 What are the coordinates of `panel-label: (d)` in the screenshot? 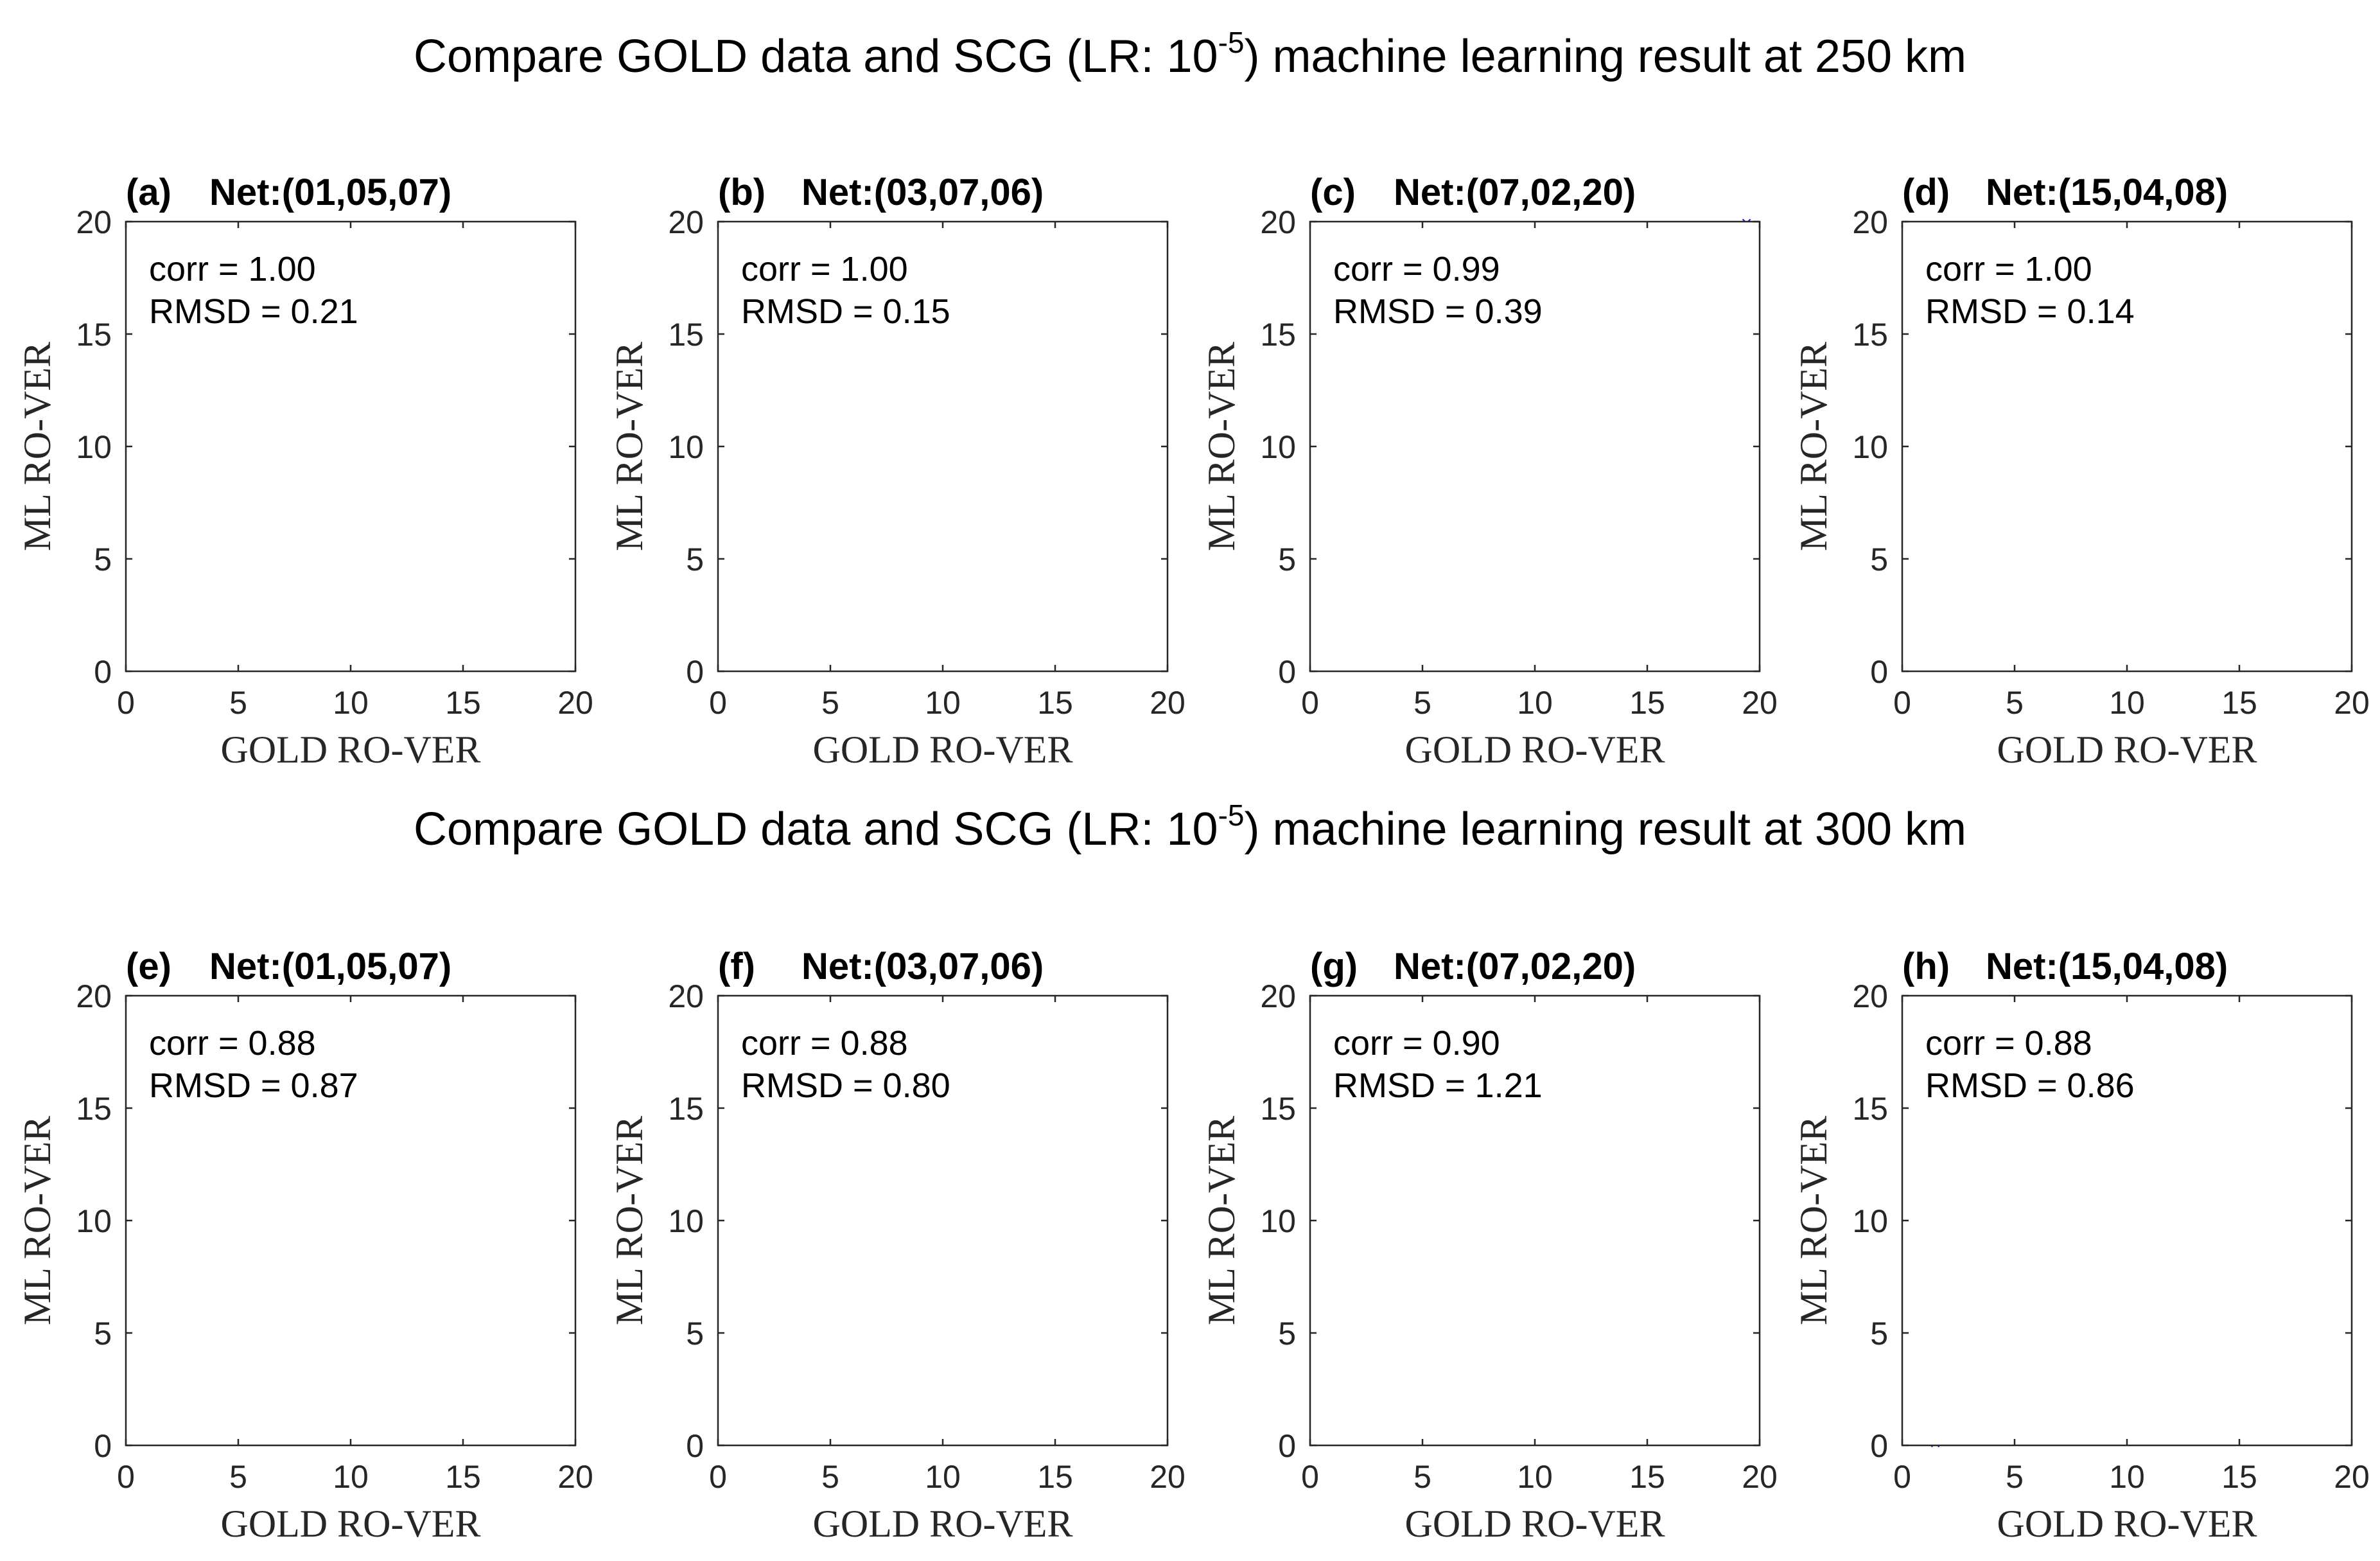 It's located at (1926, 192).